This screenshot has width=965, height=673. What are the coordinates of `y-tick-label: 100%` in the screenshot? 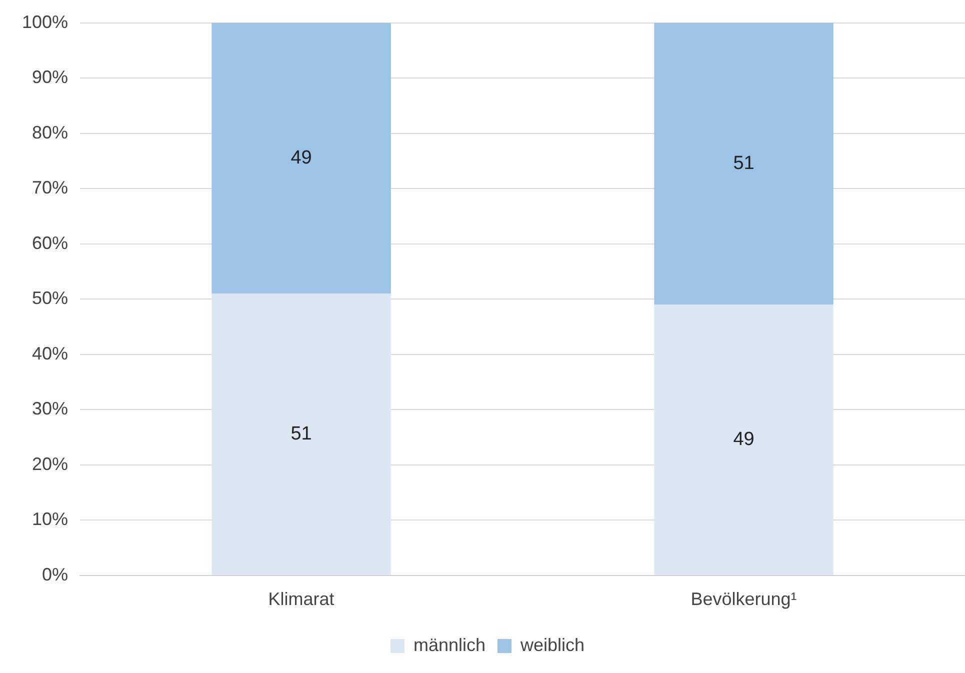 It's located at (45, 22).